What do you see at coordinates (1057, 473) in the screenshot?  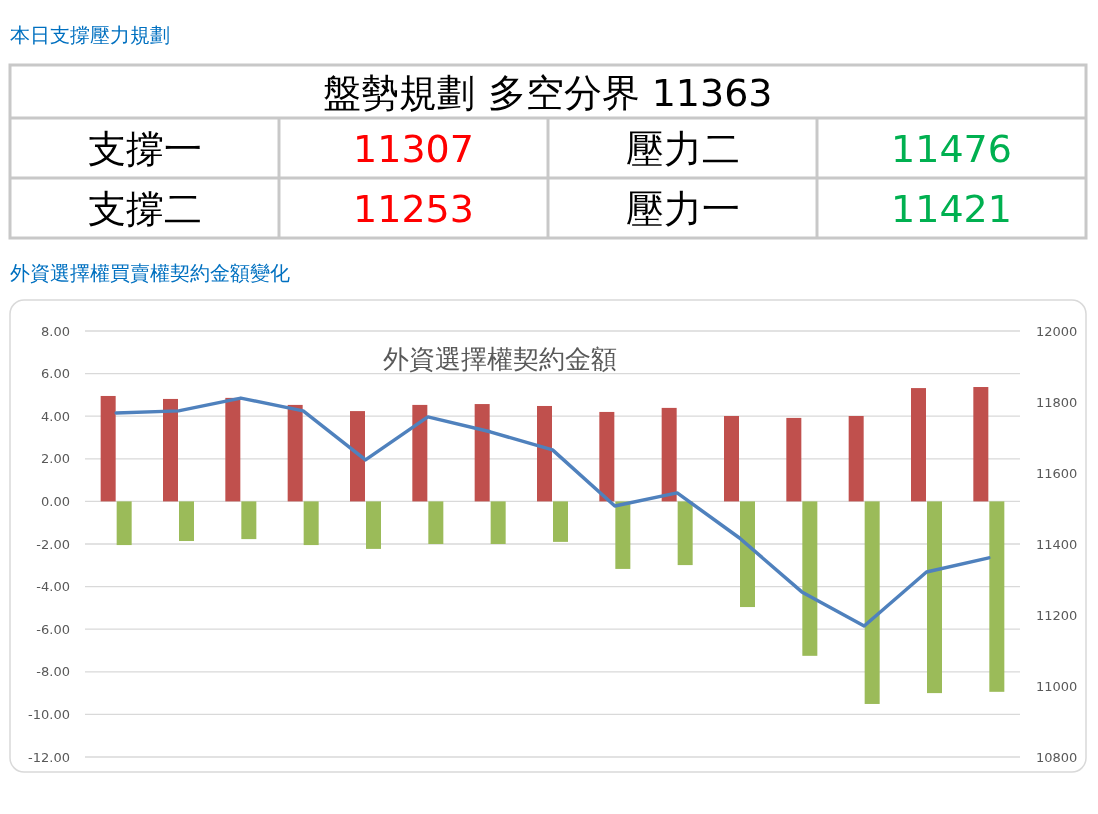 I see `y2-tick-label: 11600` at bounding box center [1057, 473].